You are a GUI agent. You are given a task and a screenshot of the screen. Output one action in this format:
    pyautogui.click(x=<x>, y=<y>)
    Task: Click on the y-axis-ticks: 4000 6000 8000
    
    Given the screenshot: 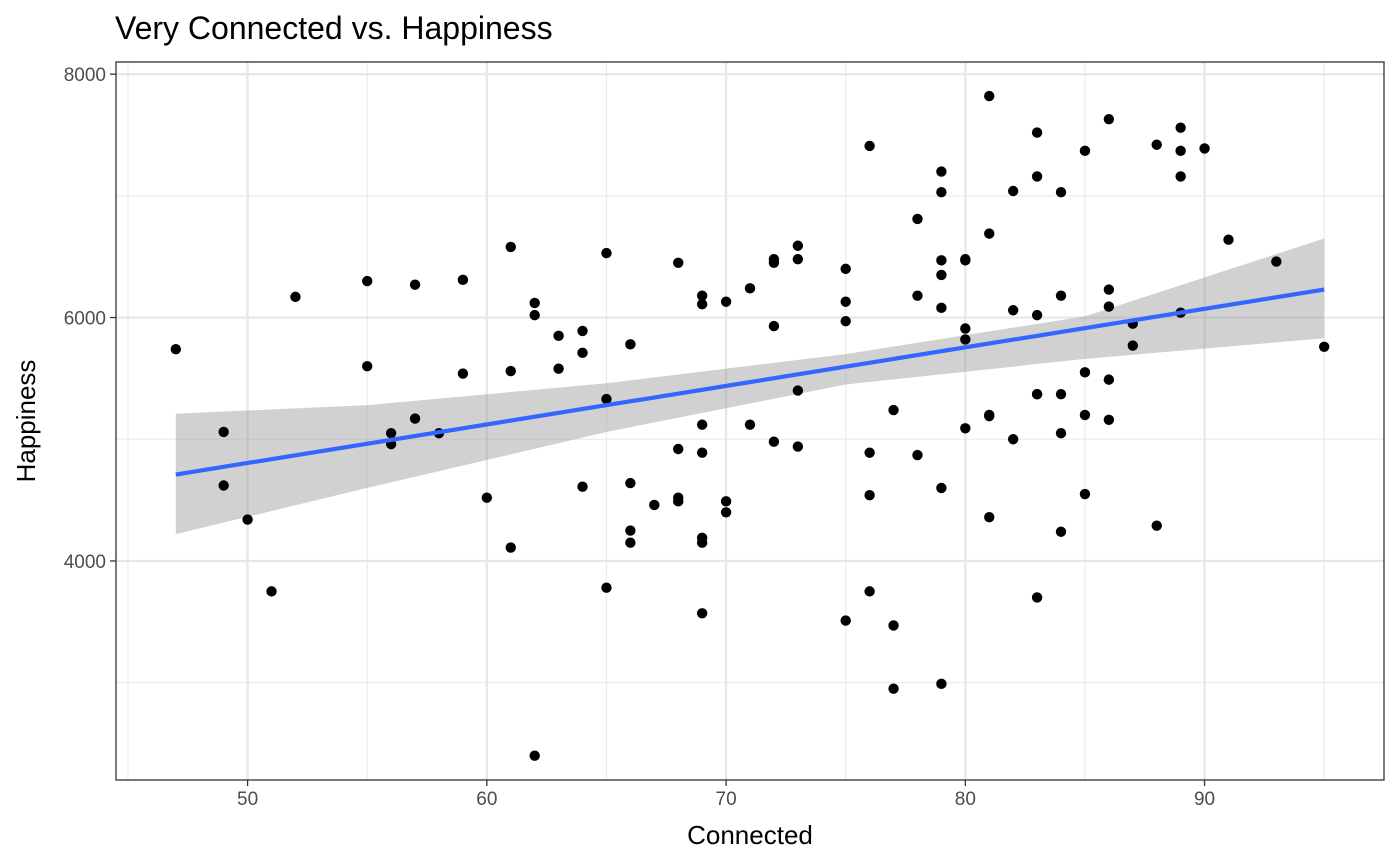 What is the action you would take?
    pyautogui.click(x=90, y=319)
    